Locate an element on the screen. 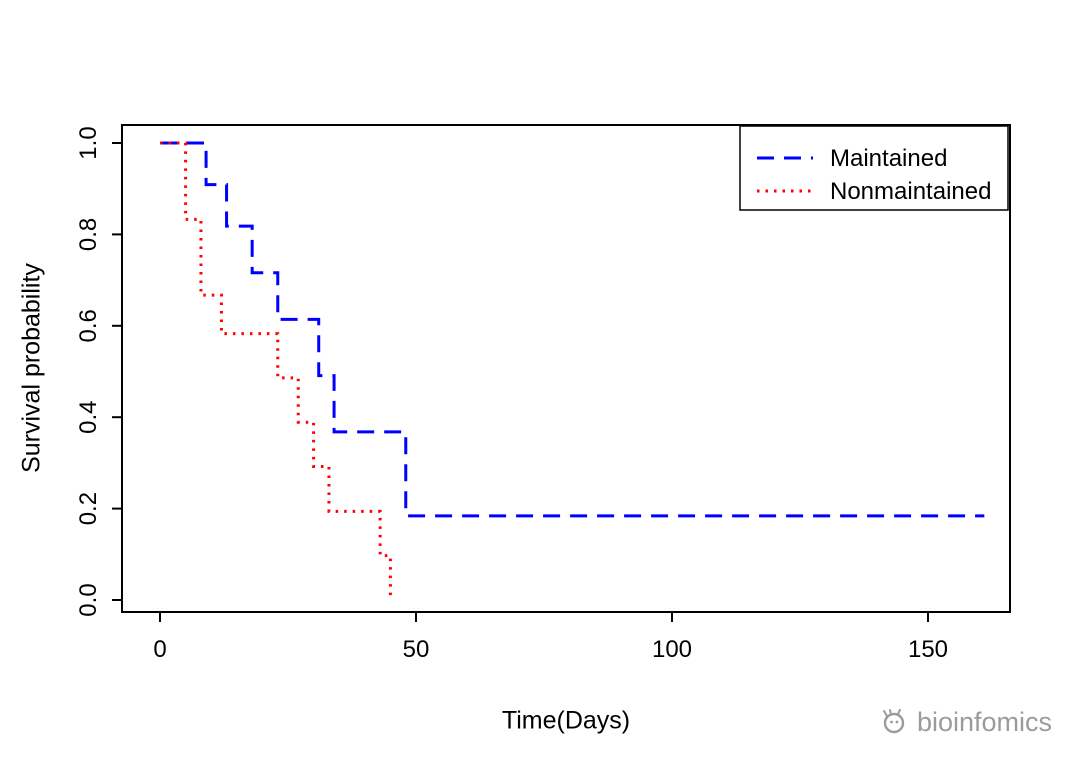 This screenshot has width=1080, height=772. x-axis-title: Time(Days) is located at coordinates (566, 720).